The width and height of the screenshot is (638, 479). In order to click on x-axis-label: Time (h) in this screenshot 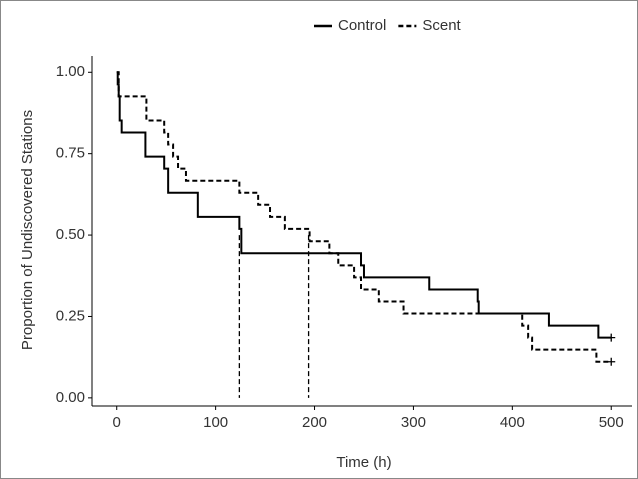, I will do `click(363, 462)`.